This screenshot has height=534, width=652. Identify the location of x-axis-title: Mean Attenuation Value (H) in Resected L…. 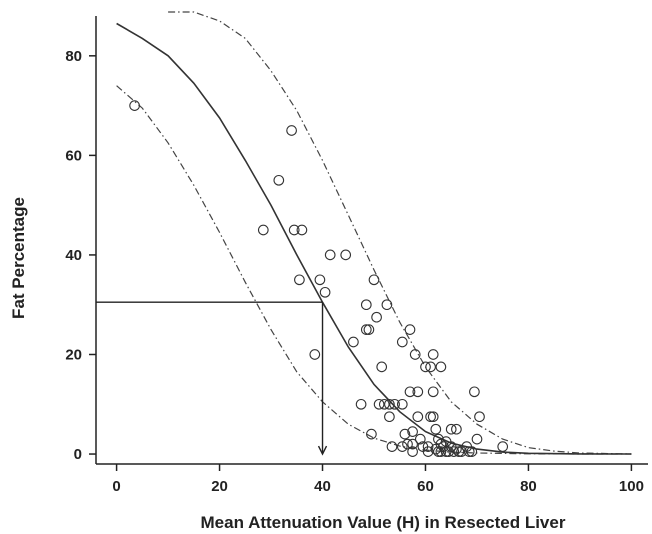
(383, 522).